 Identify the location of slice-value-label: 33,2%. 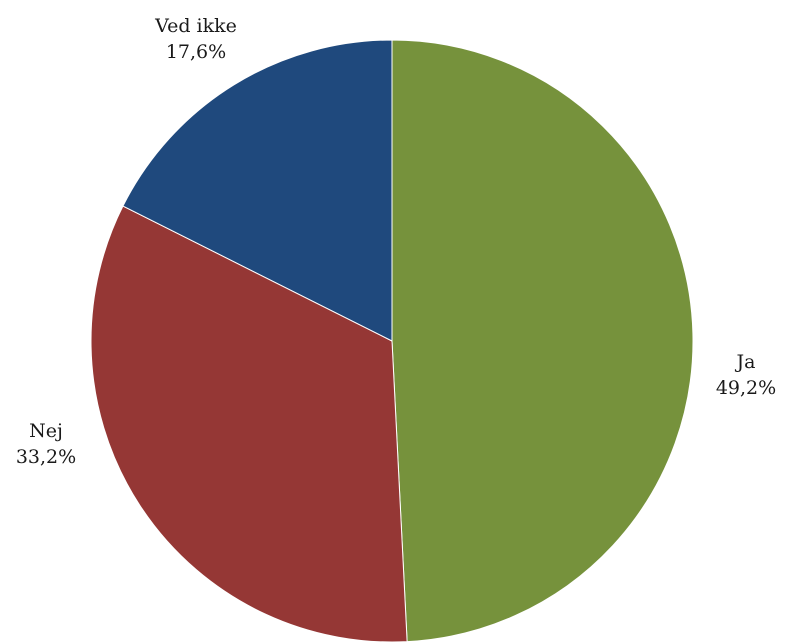
(46, 457).